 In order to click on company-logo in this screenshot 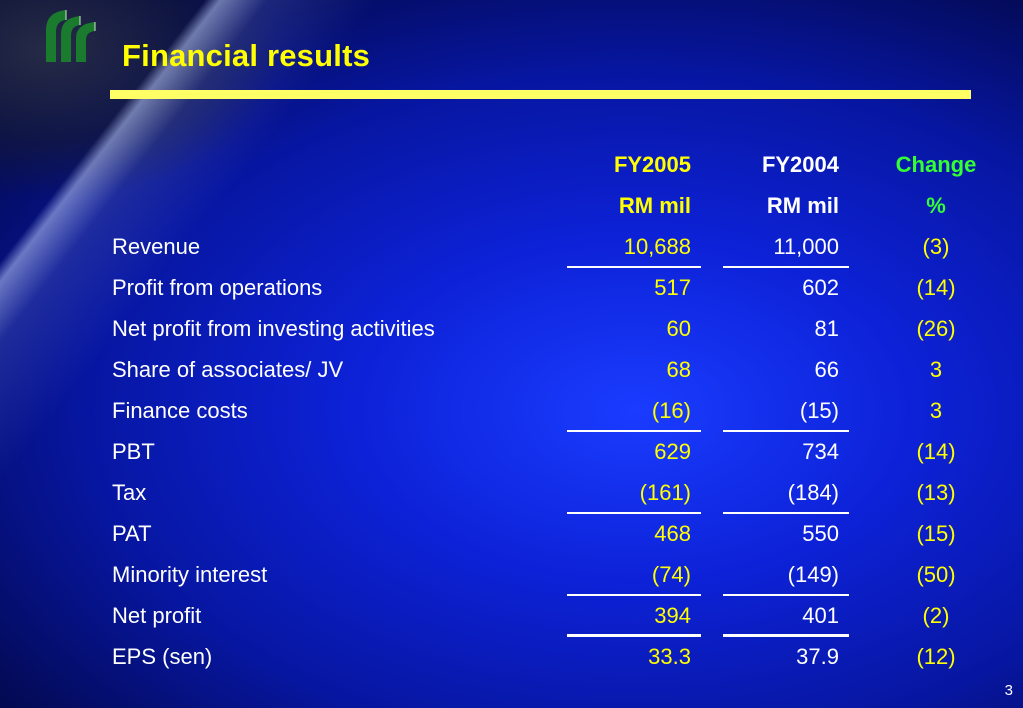, I will do `click(71, 36)`.